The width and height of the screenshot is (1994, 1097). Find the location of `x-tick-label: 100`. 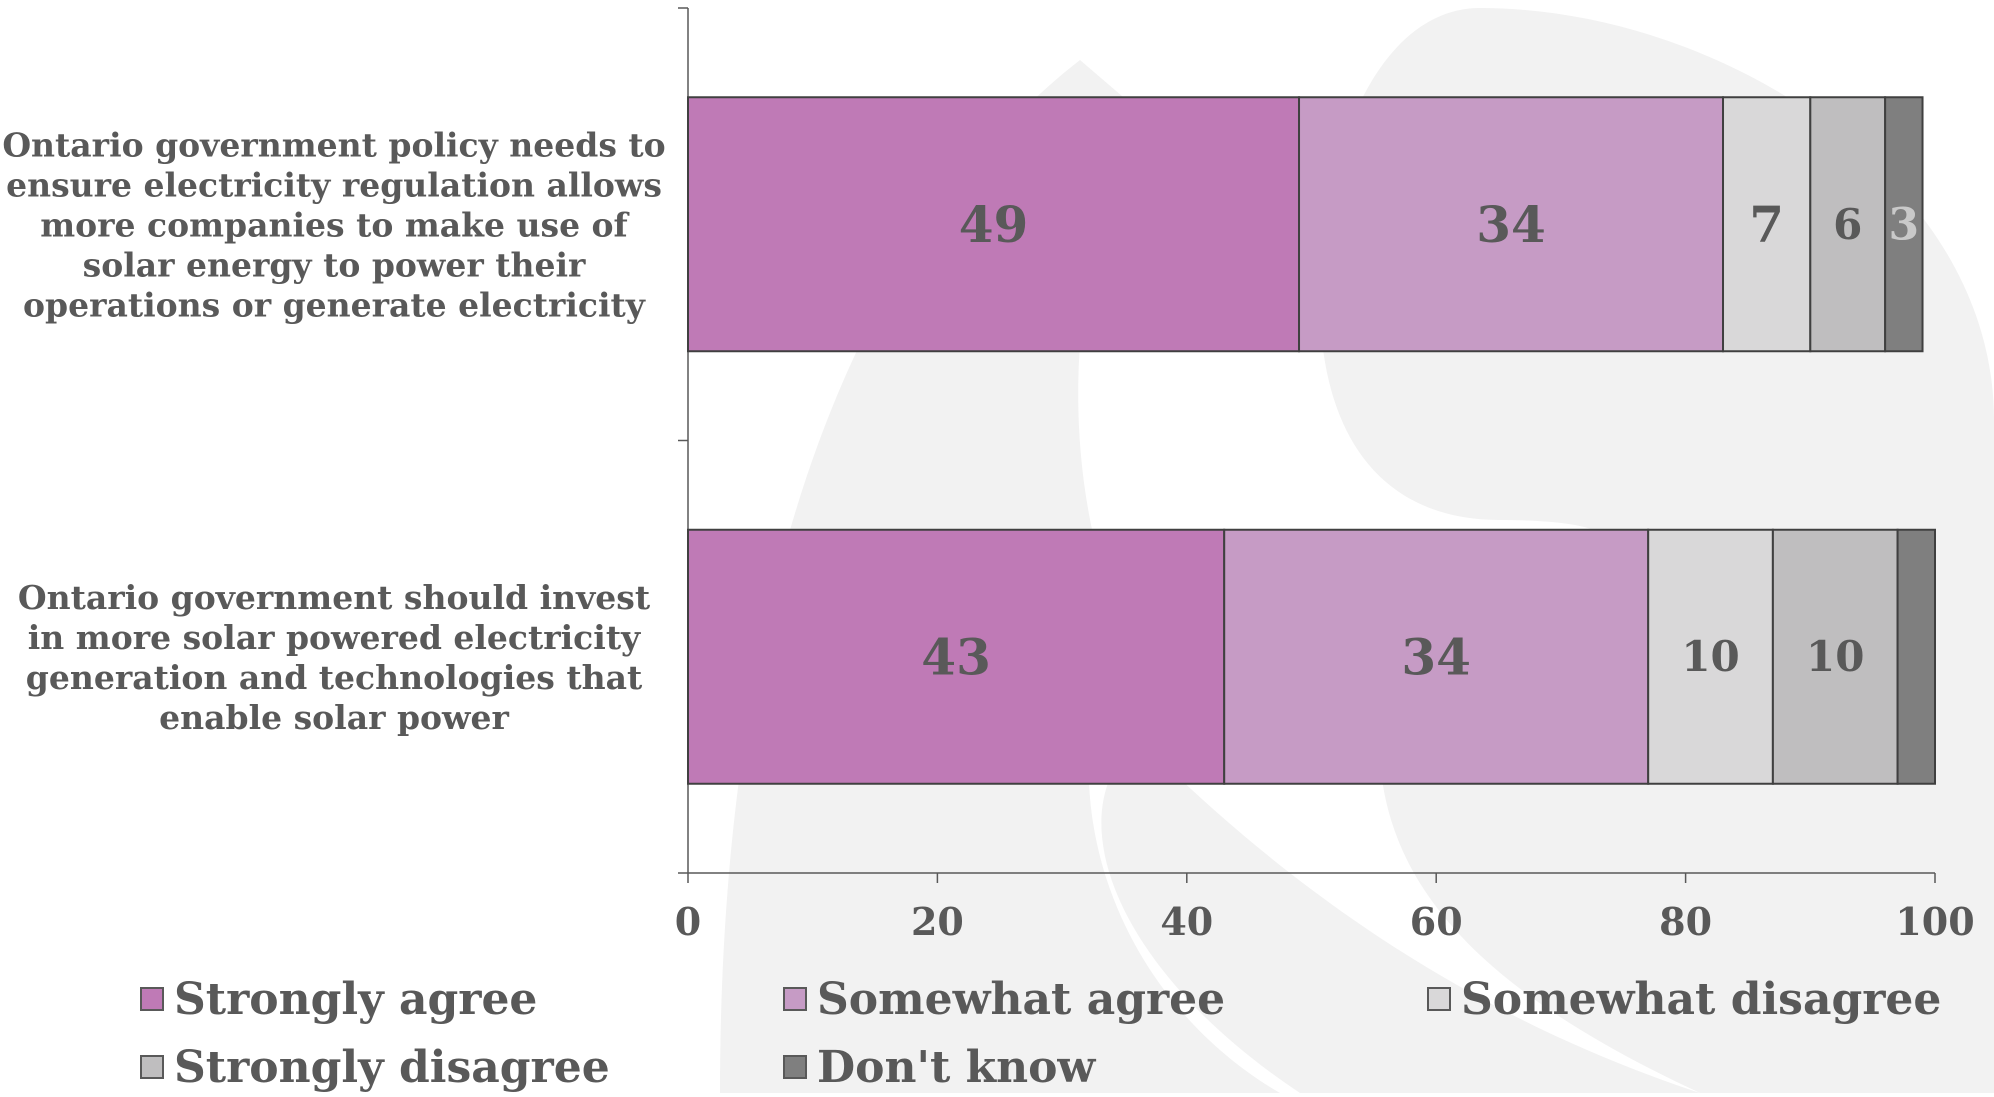

x-tick-label: 100 is located at coordinates (1934, 921).